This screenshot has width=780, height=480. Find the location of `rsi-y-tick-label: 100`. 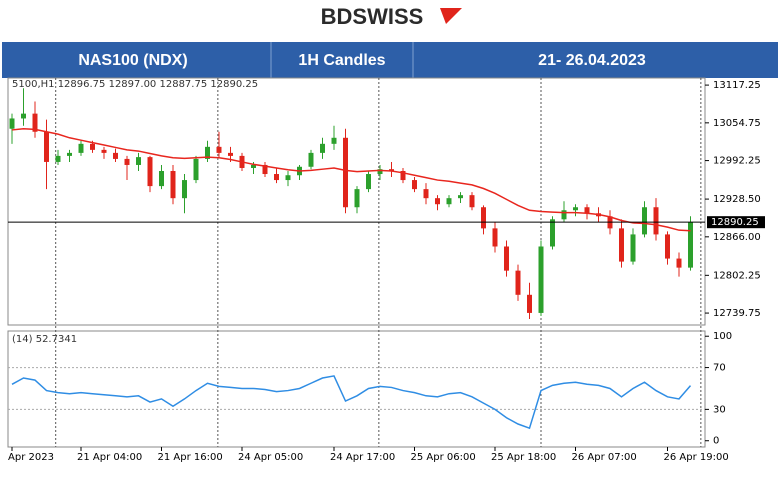

rsi-y-tick-label: 100 is located at coordinates (722, 336).